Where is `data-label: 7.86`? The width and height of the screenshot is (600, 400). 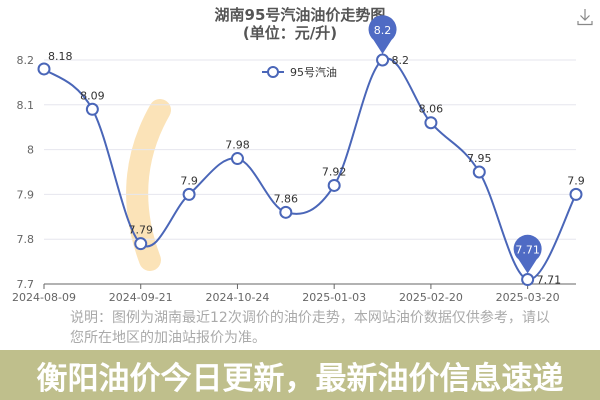 data-label: 7.86 is located at coordinates (286, 198).